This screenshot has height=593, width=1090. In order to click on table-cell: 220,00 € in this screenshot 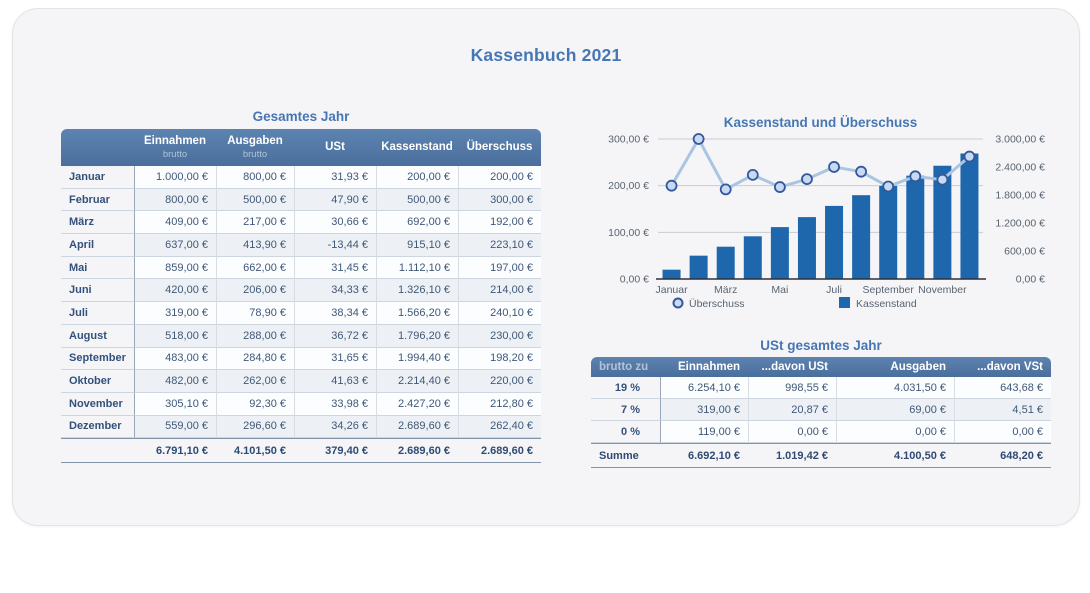, I will do `click(499, 381)`.